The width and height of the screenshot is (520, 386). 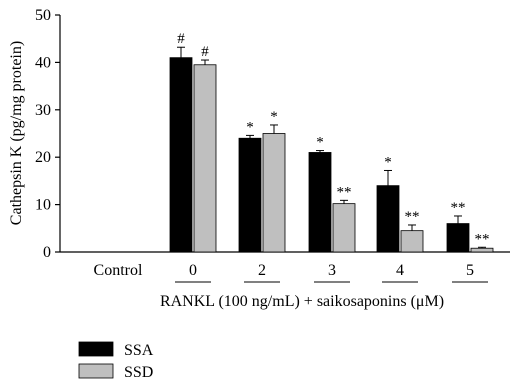 What do you see at coordinates (193, 270) in the screenshot?
I see `x-tick-label: 0` at bounding box center [193, 270].